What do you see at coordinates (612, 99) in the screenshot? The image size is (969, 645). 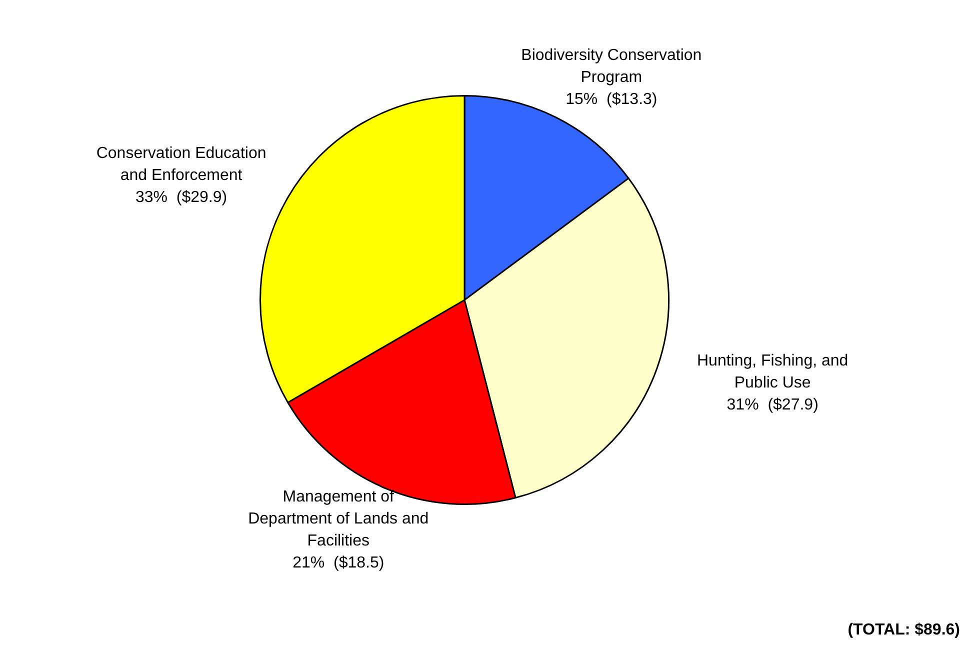 I see `data-label: 15% ($13.3)` at bounding box center [612, 99].